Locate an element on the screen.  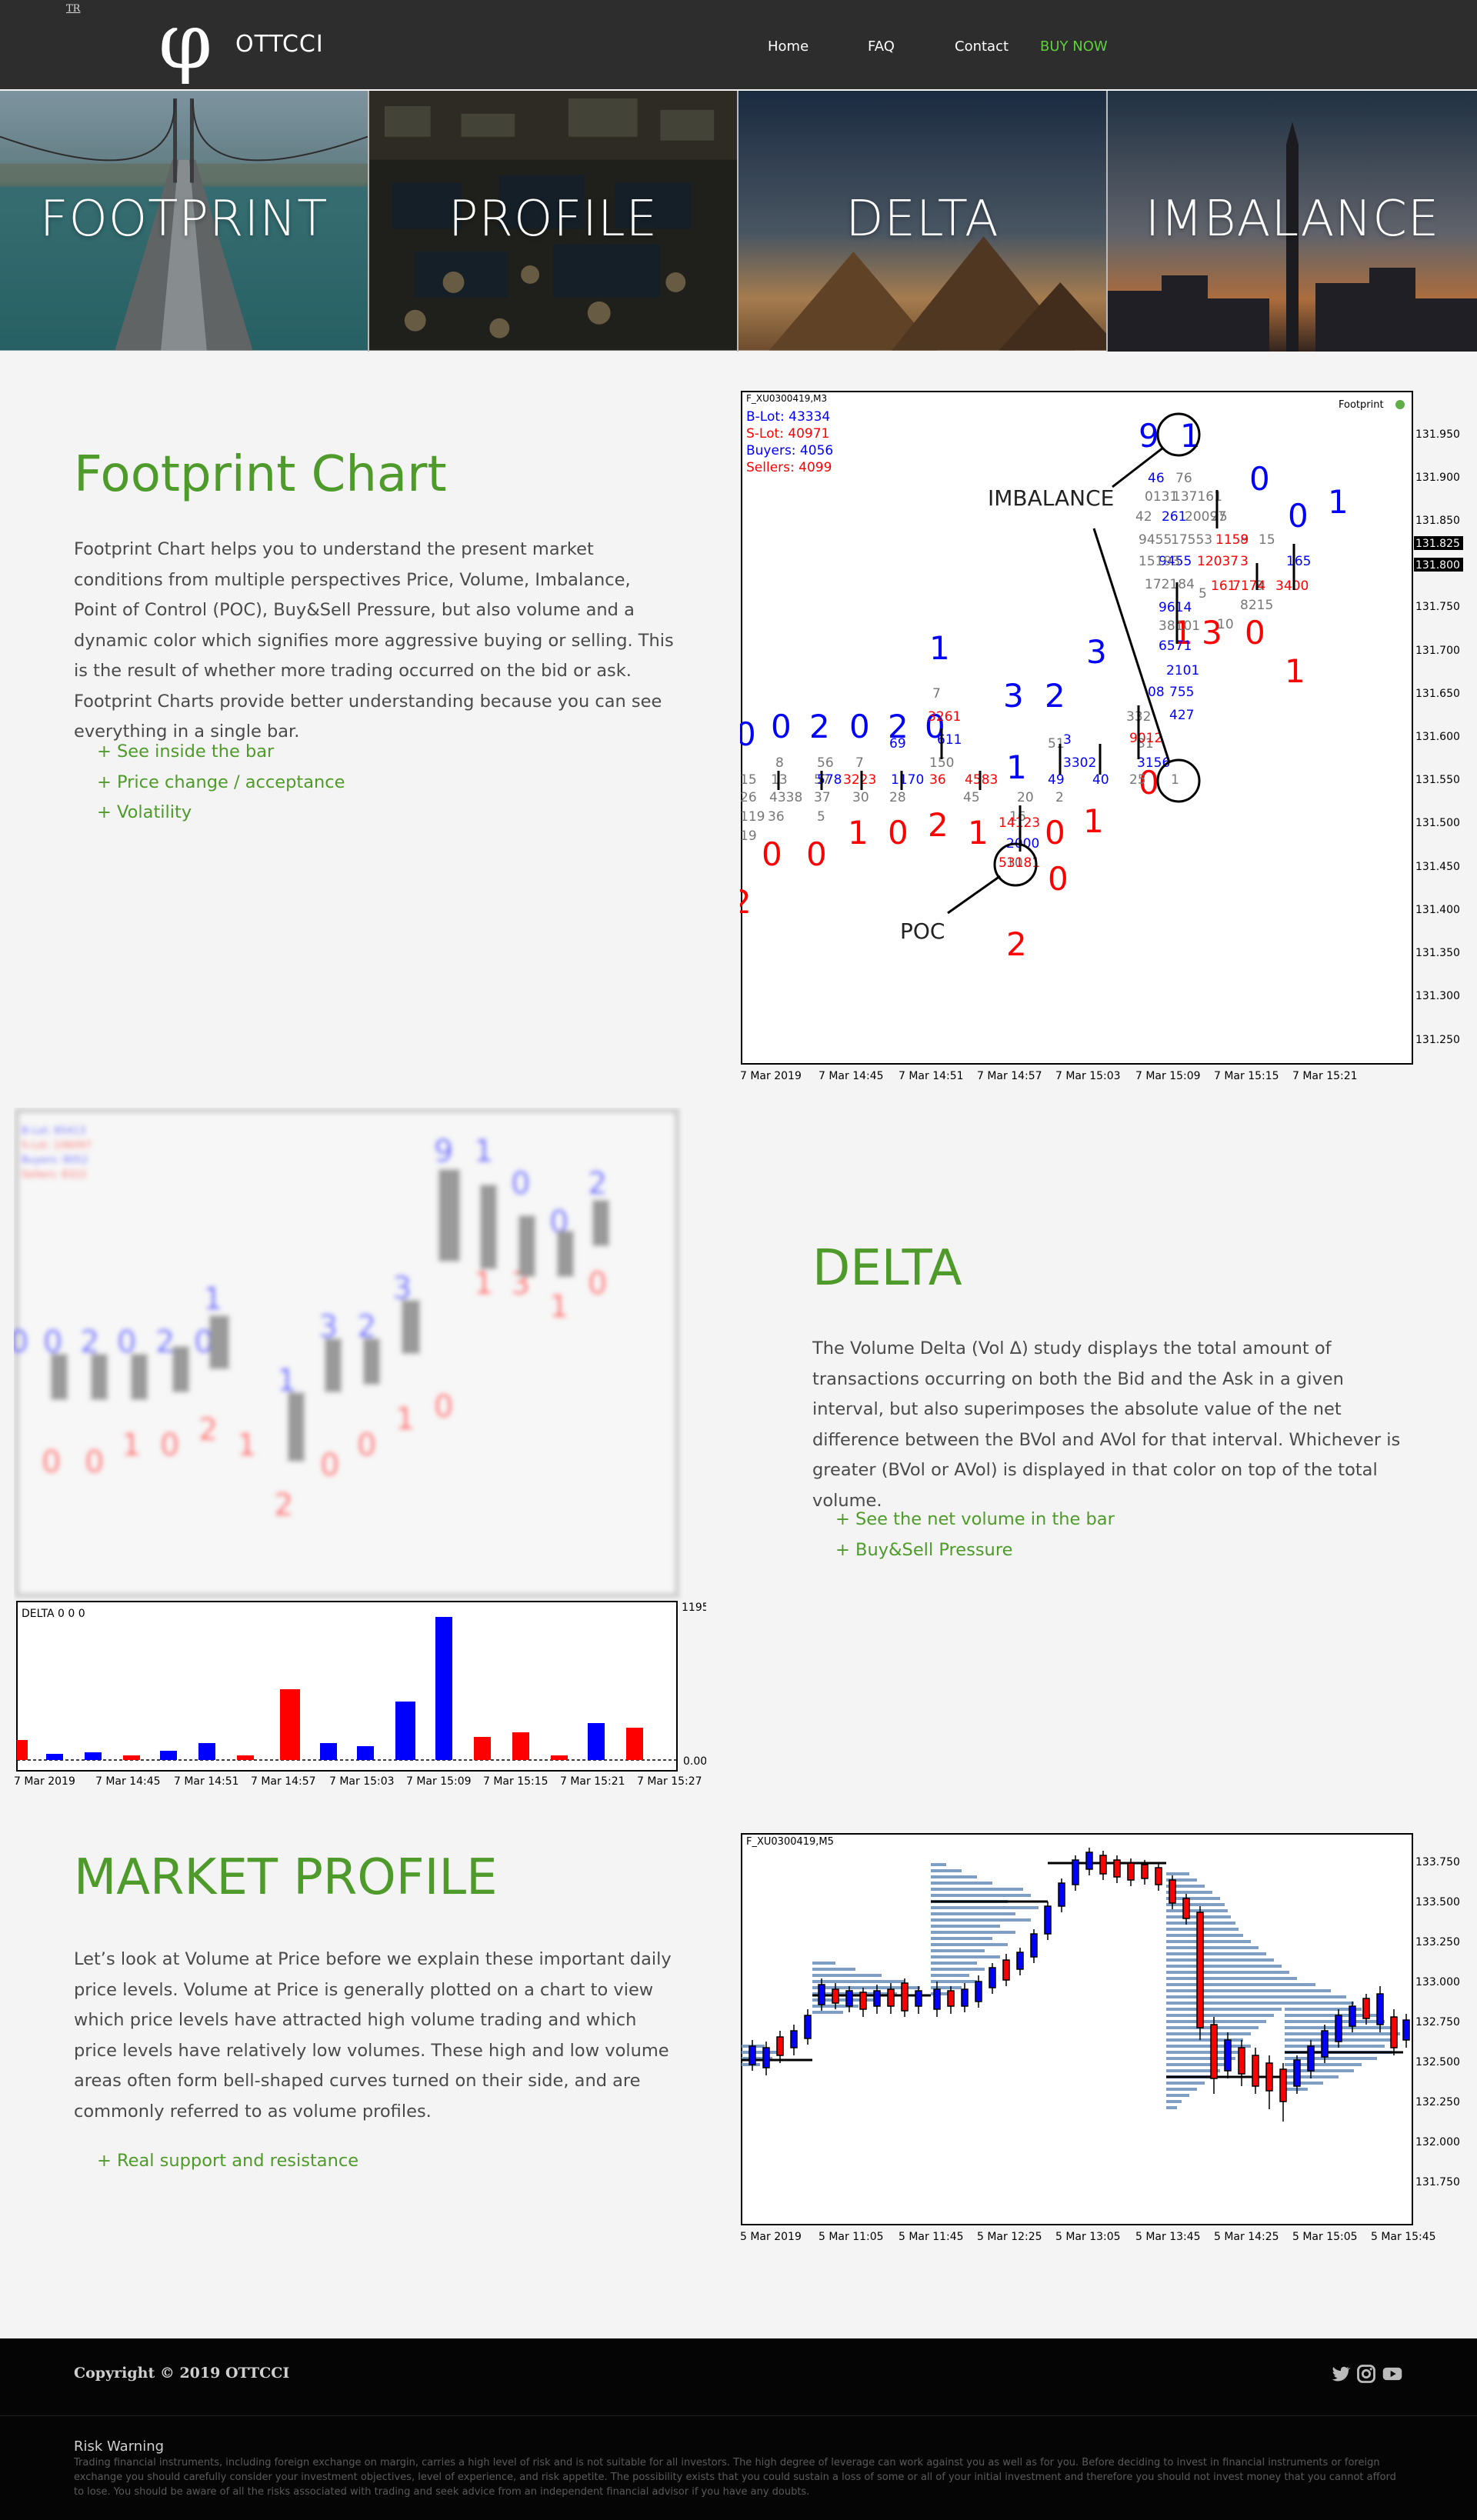
svg-text: 131.350 is located at coordinates (1437, 953).